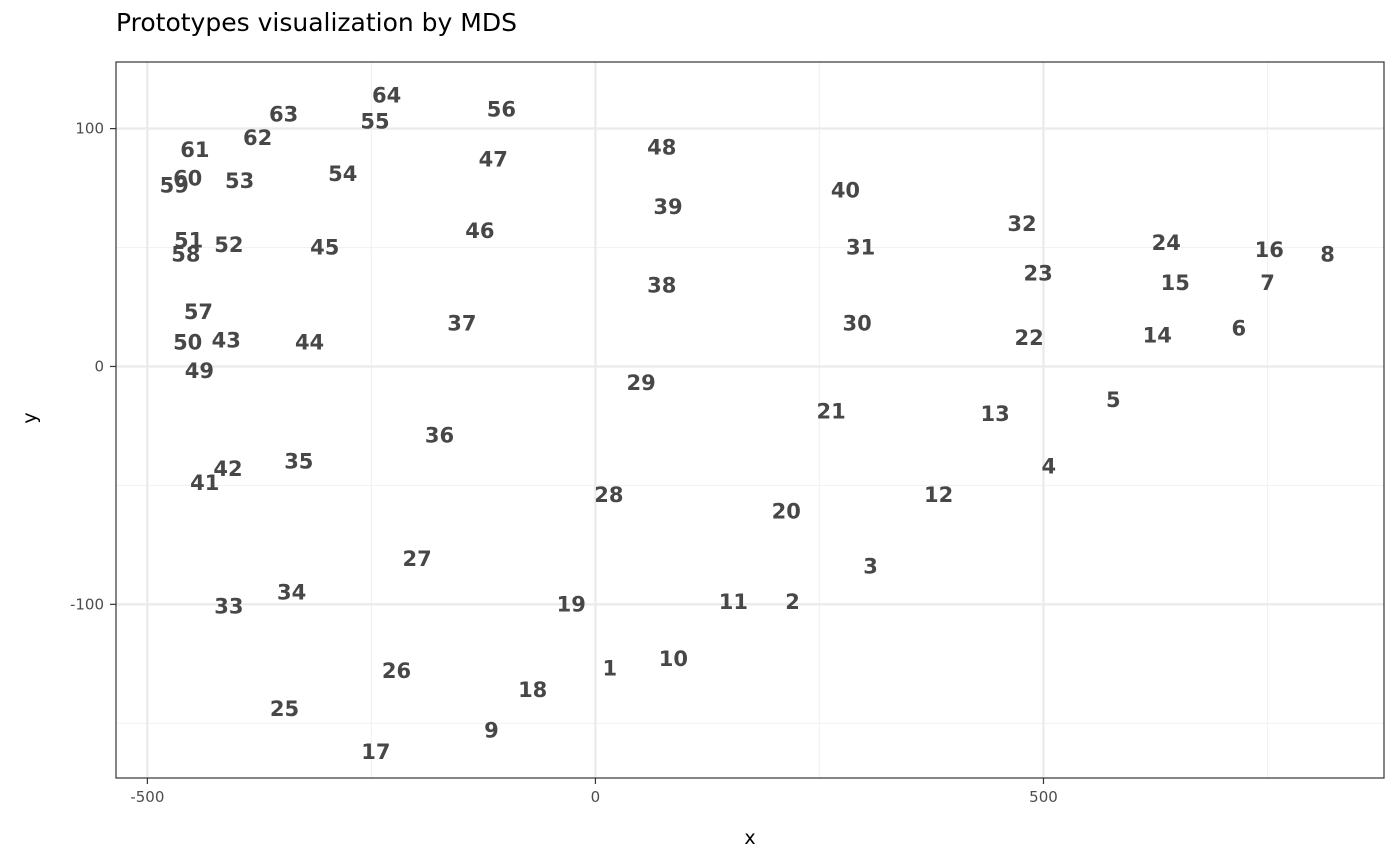  I want to click on point-label-59: 59, so click(174, 186).